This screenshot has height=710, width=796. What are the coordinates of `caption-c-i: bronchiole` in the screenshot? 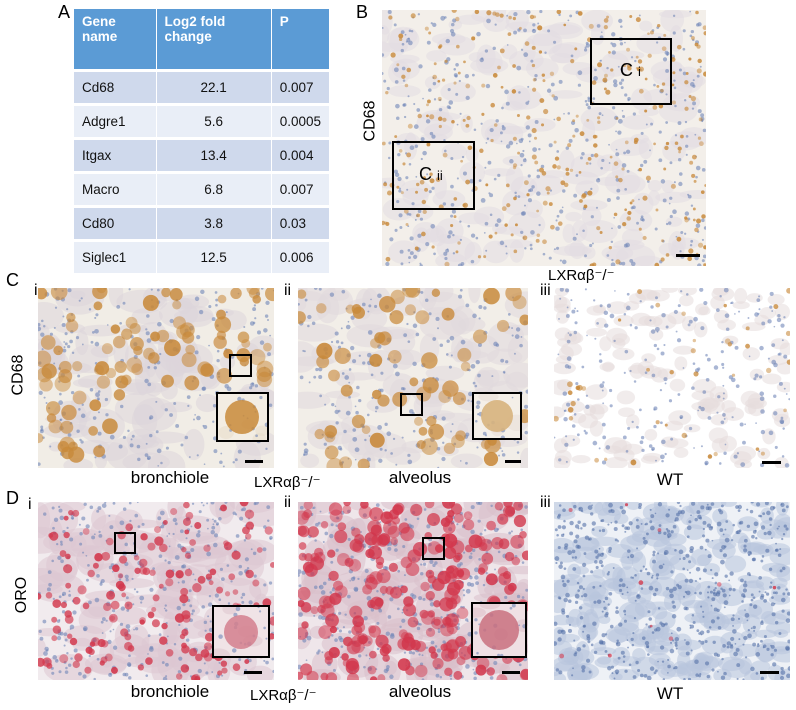 It's located at (170, 477).